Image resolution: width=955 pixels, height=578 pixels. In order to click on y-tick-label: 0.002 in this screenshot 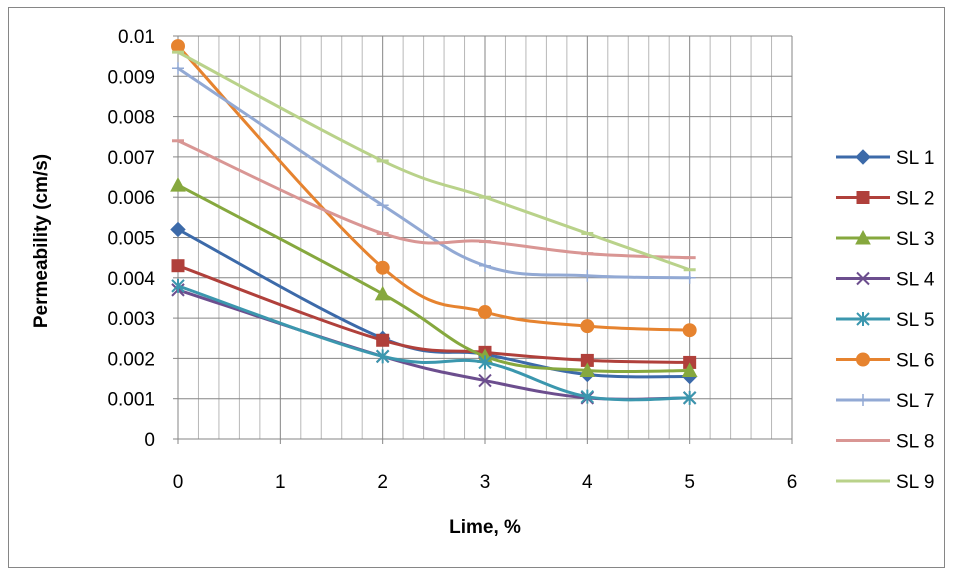, I will do `click(131, 359)`.